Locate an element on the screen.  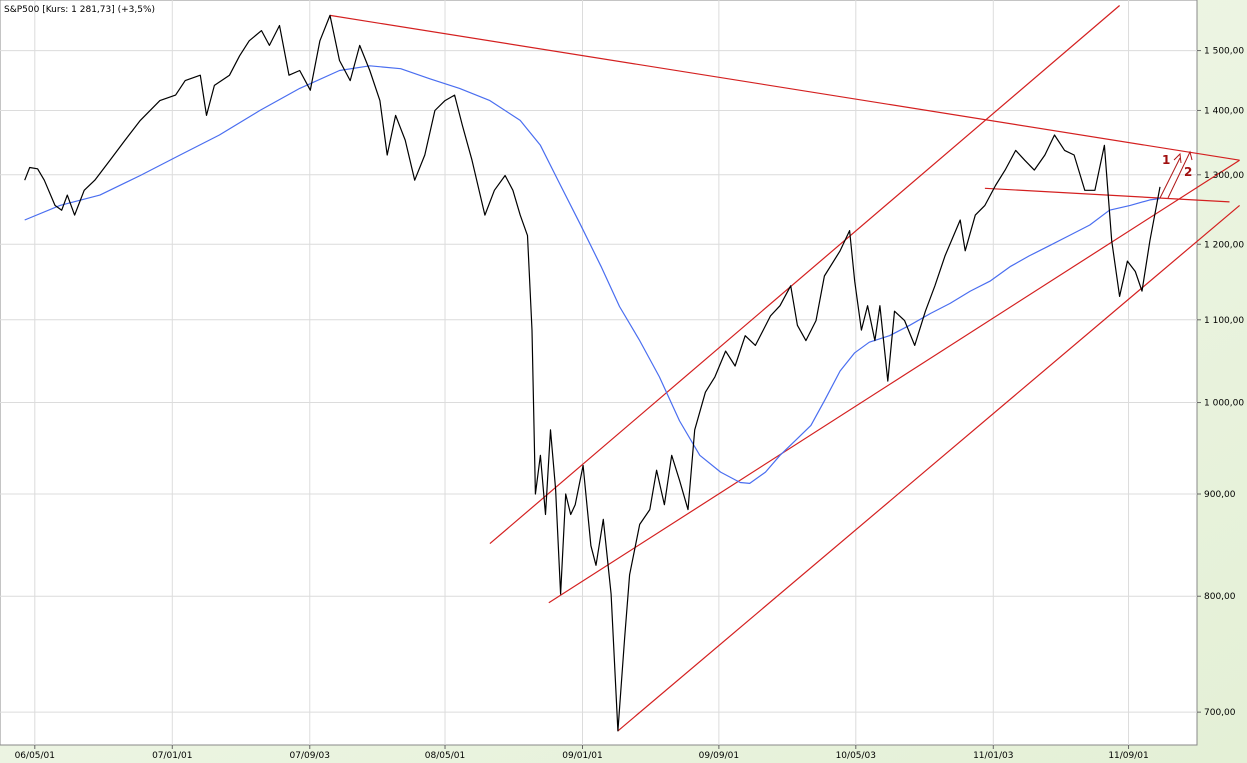
y-tick-label: 800,00 is located at coordinates (1220, 597).